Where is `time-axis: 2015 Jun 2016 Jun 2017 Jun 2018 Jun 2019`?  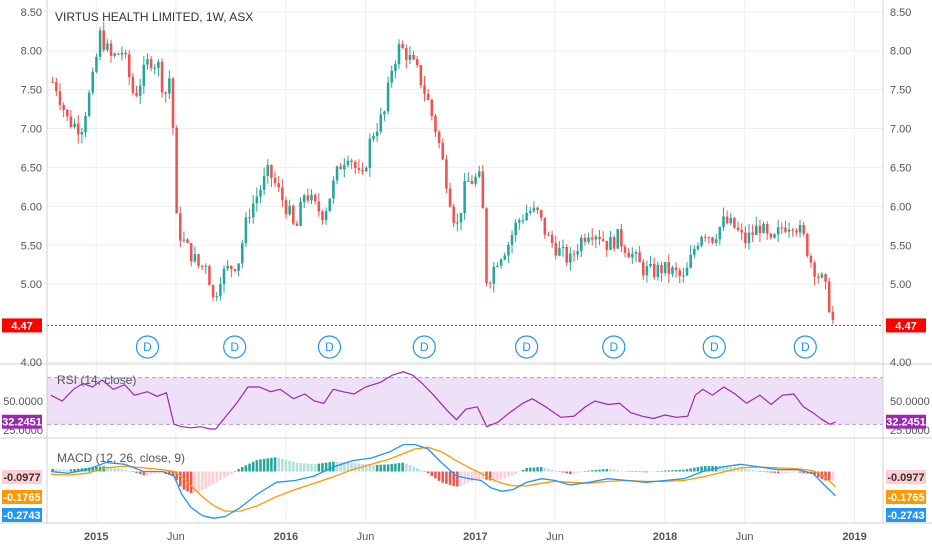
time-axis: 2015 Jun 2016 Jun 2017 Jun 2018 Jun 2019 is located at coordinates (475, 537).